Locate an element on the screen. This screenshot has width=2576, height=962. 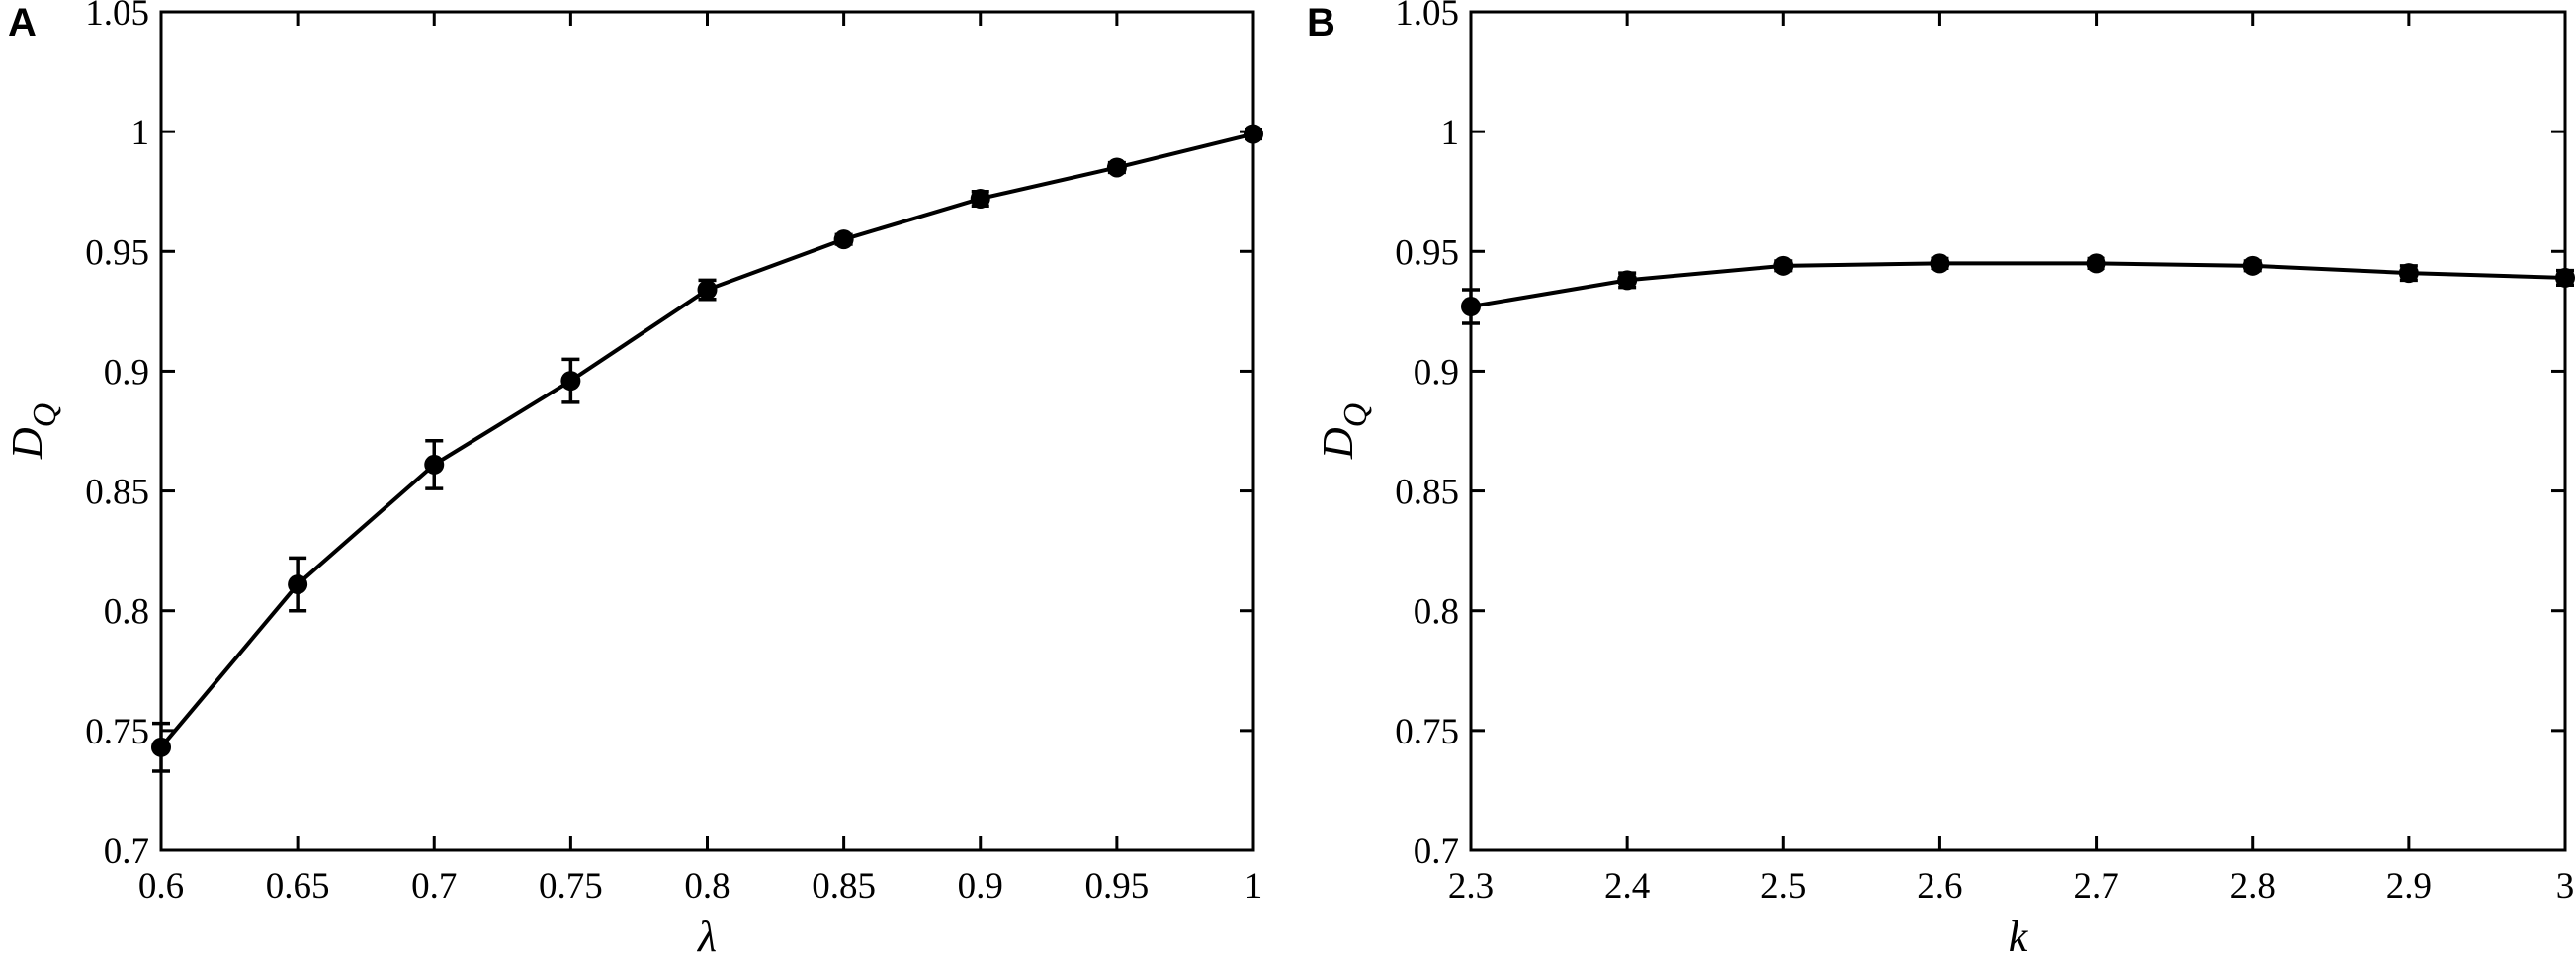
x-tick-label: 0.75 is located at coordinates (571, 886).